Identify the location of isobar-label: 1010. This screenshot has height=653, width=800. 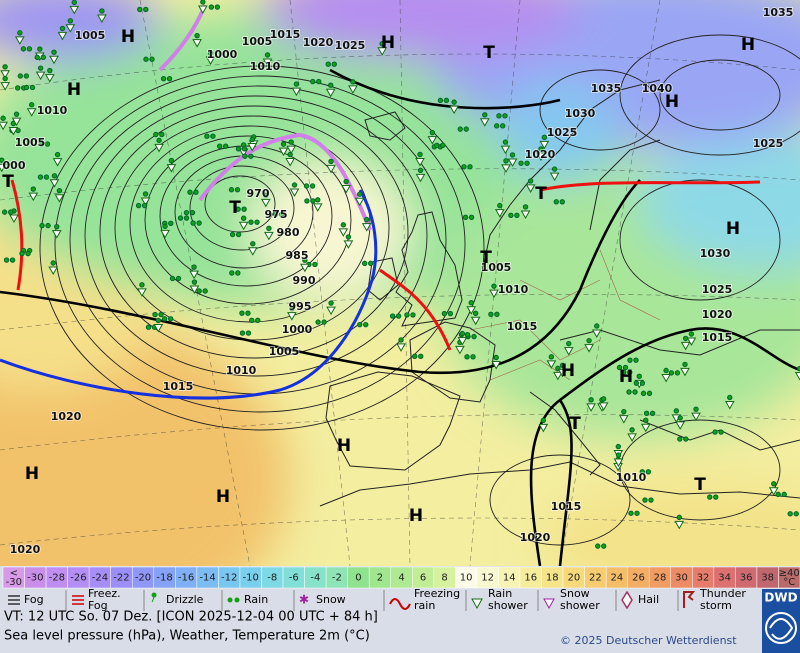
(265, 66).